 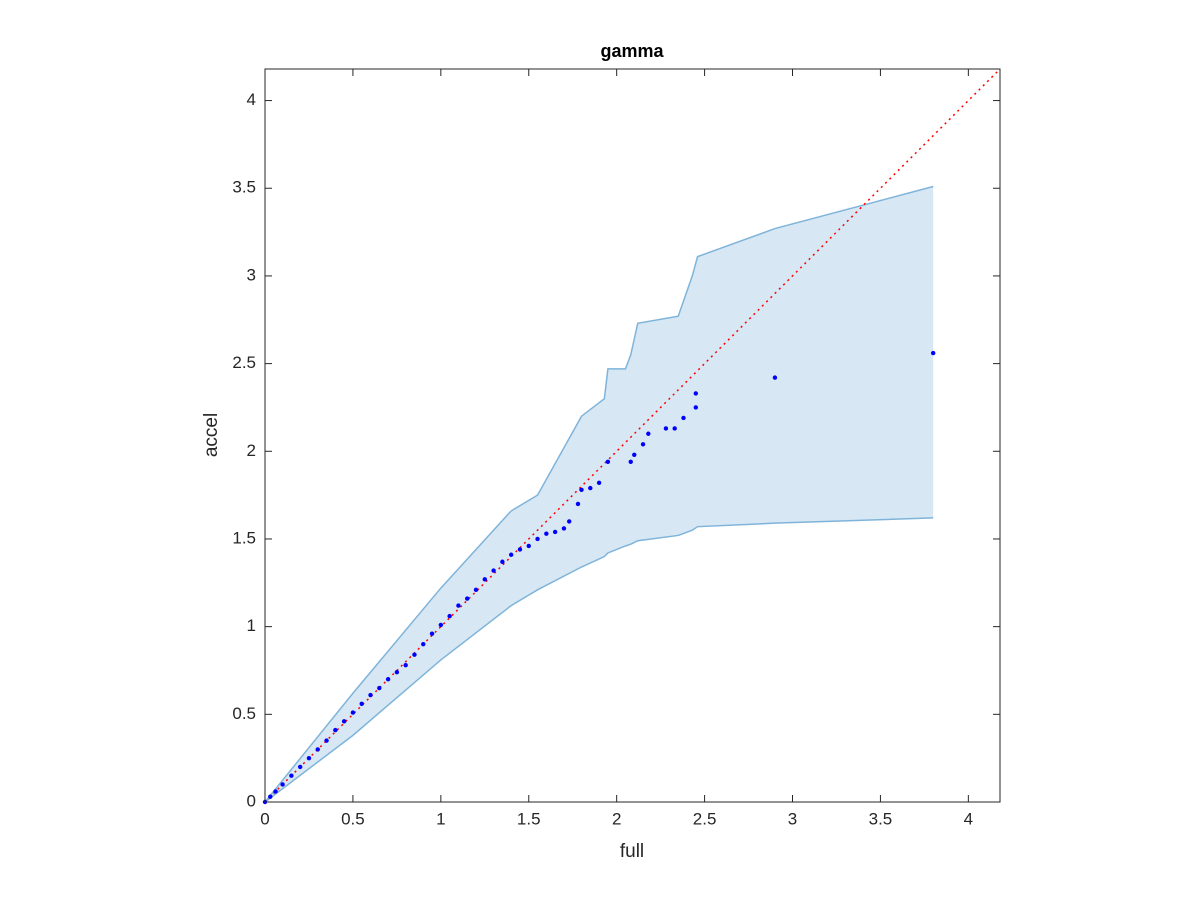 I want to click on y-tick-label: 2, so click(x=251, y=450).